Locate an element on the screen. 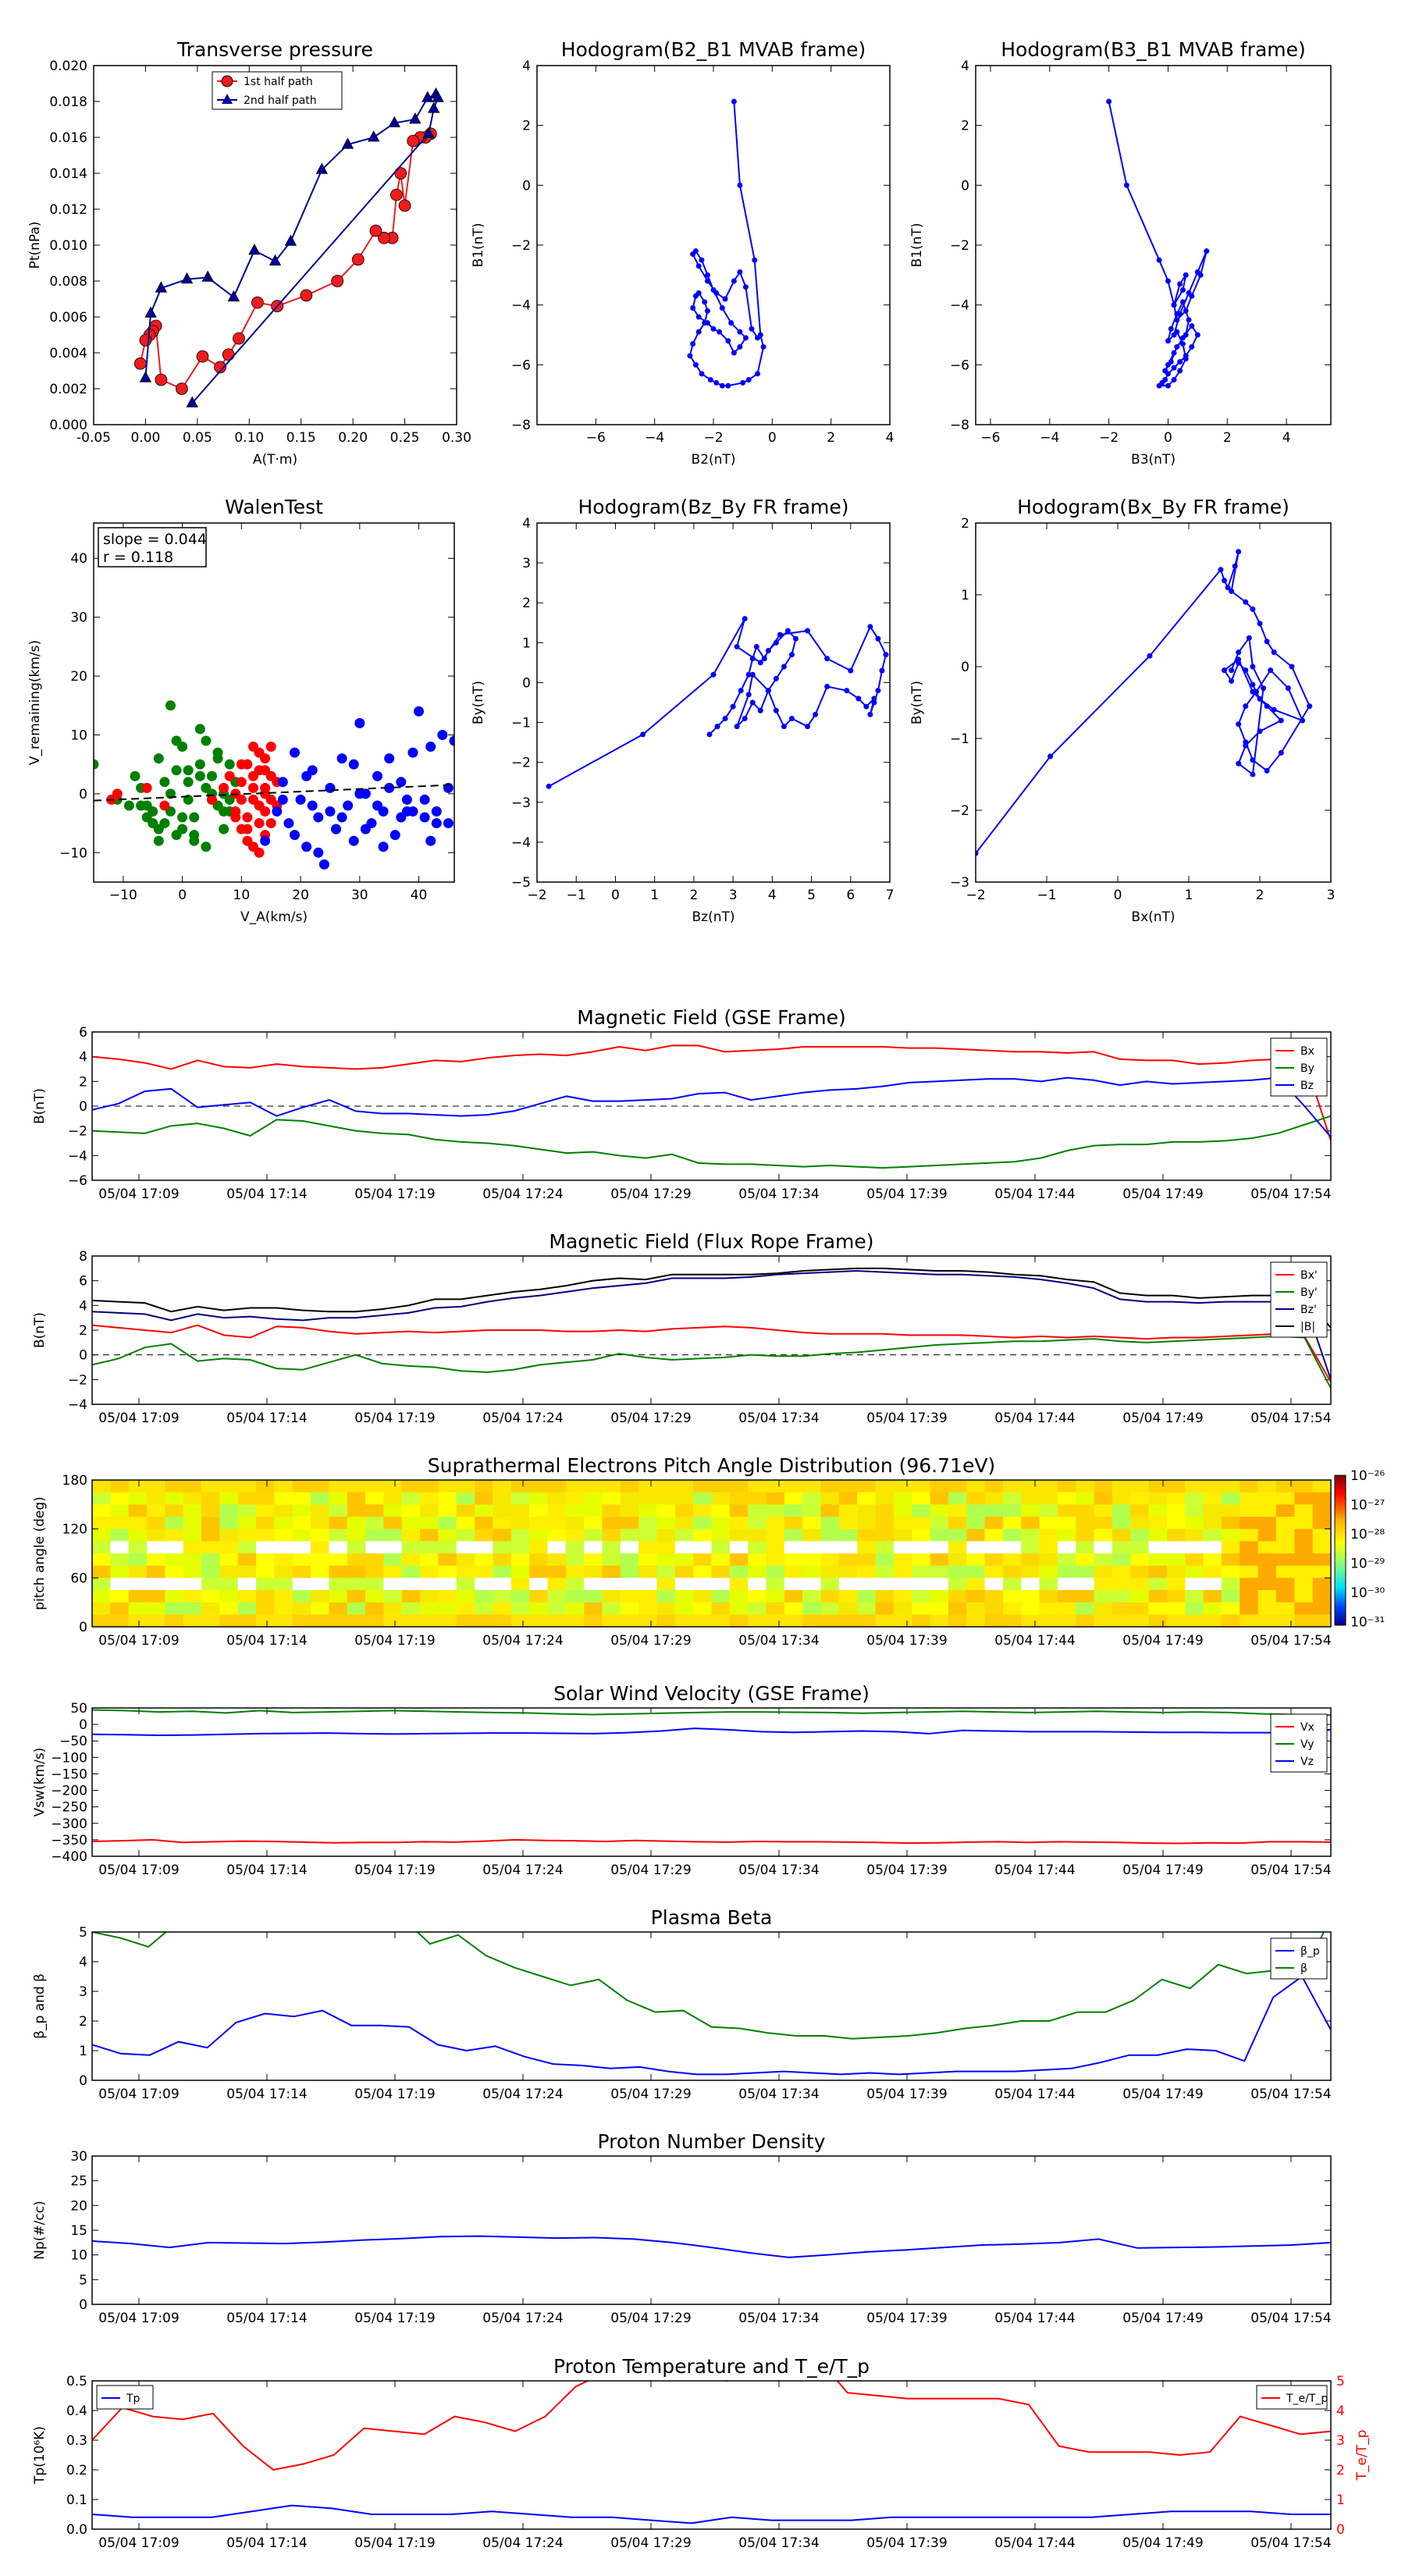 Image resolution: width=1405 pixels, height=2576 pixels. x-tick-label: 05/04 17:34 is located at coordinates (779, 1418).